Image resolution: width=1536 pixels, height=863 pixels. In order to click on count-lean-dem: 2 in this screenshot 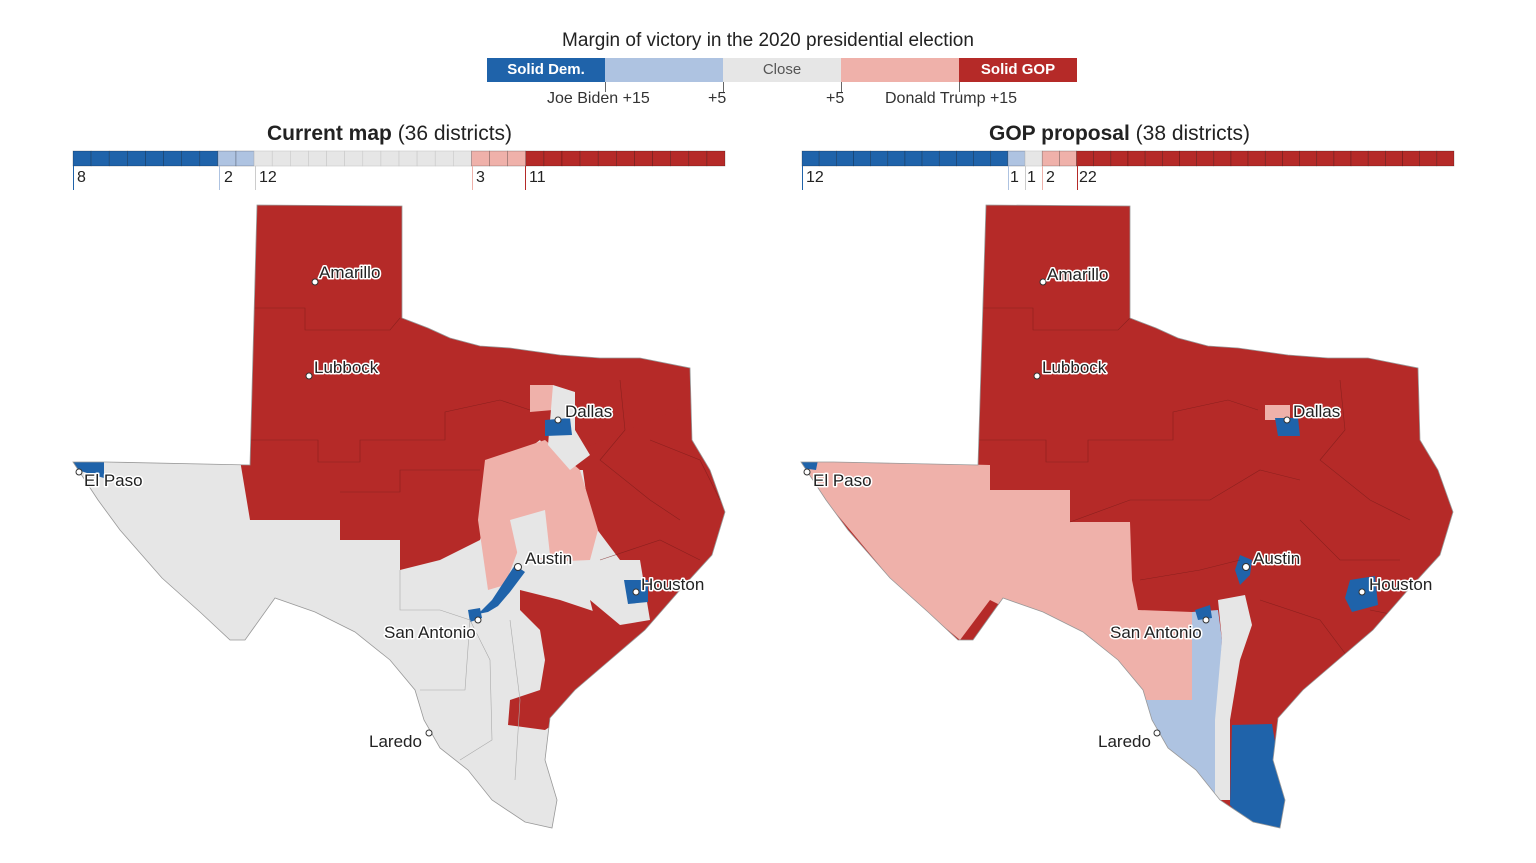, I will do `click(228, 177)`.